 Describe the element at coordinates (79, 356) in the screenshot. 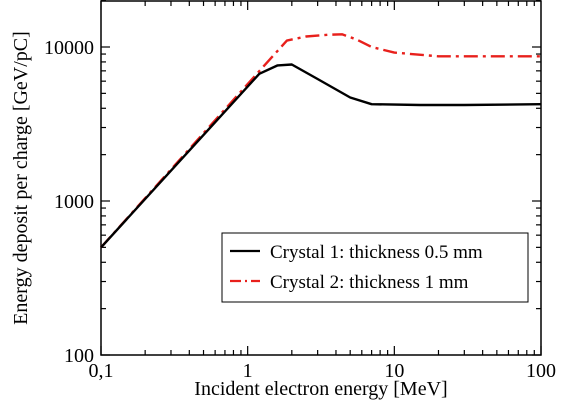

I see `y-tick-label: 100` at that location.